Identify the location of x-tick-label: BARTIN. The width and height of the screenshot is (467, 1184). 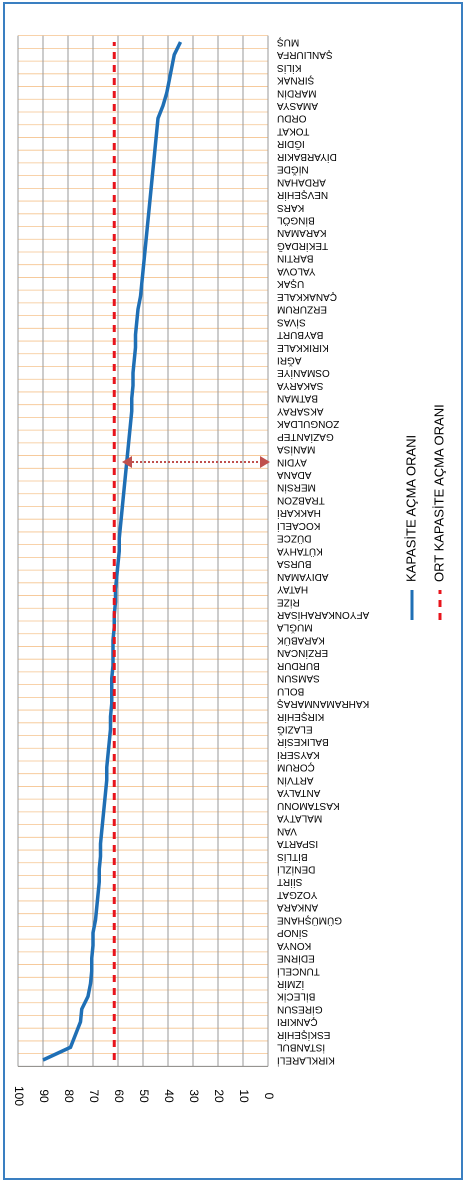
(295, 258).